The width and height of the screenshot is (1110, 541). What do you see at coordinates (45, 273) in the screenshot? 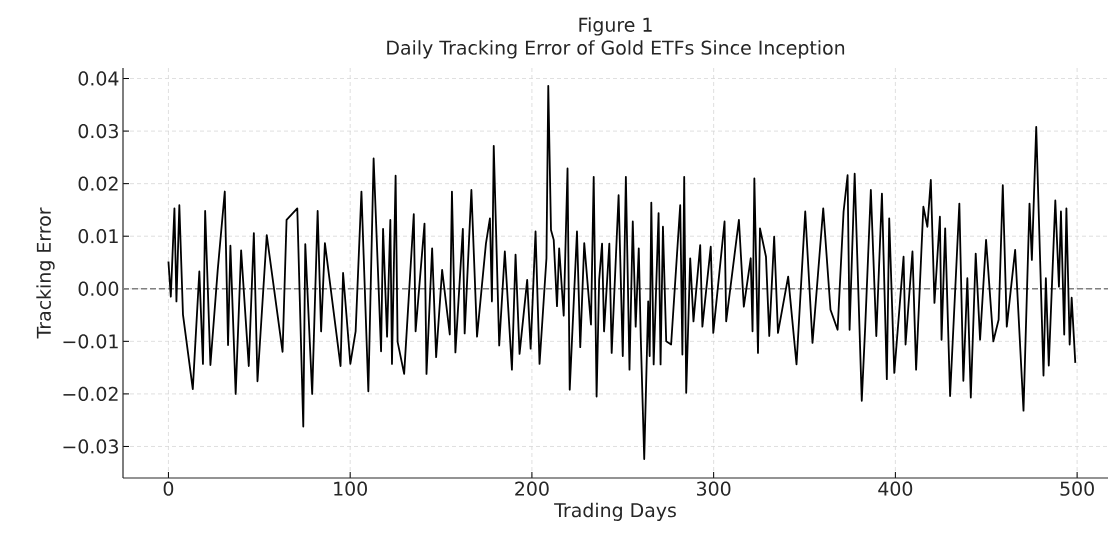
I see `y-axis-title: Tracking Error` at bounding box center [45, 273].